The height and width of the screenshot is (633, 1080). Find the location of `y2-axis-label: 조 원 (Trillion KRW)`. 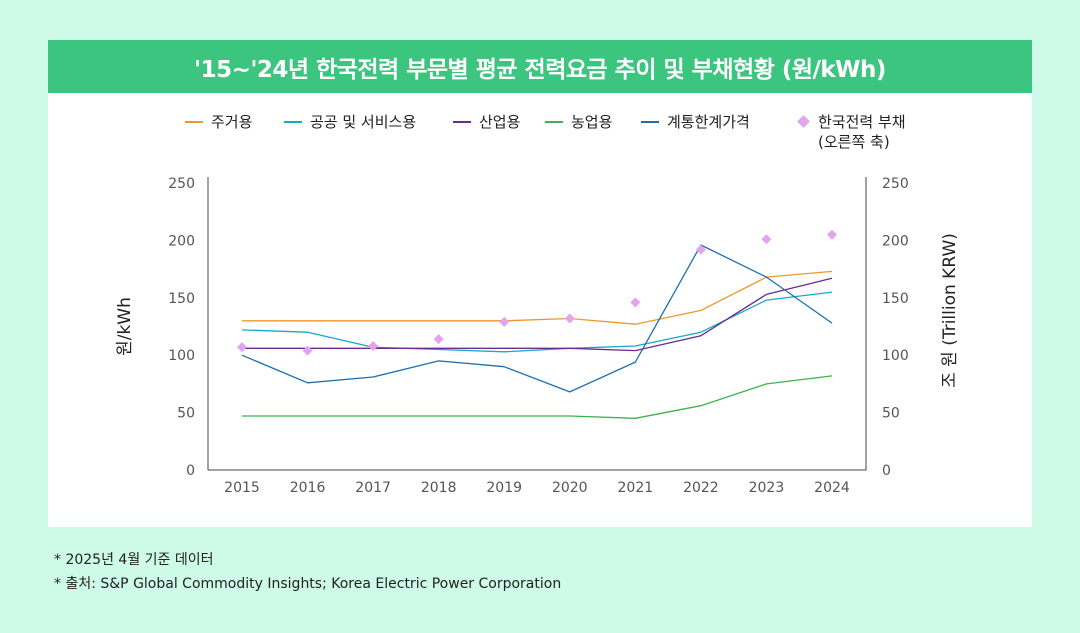

y2-axis-label: 조 원 (Trillion KRW) is located at coordinates (950, 310).